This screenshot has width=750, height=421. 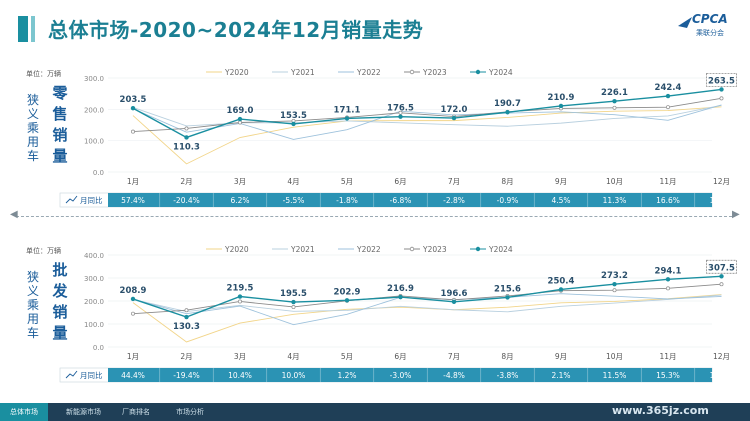 I want to click on yoy-value: -6.8%, so click(x=401, y=200).